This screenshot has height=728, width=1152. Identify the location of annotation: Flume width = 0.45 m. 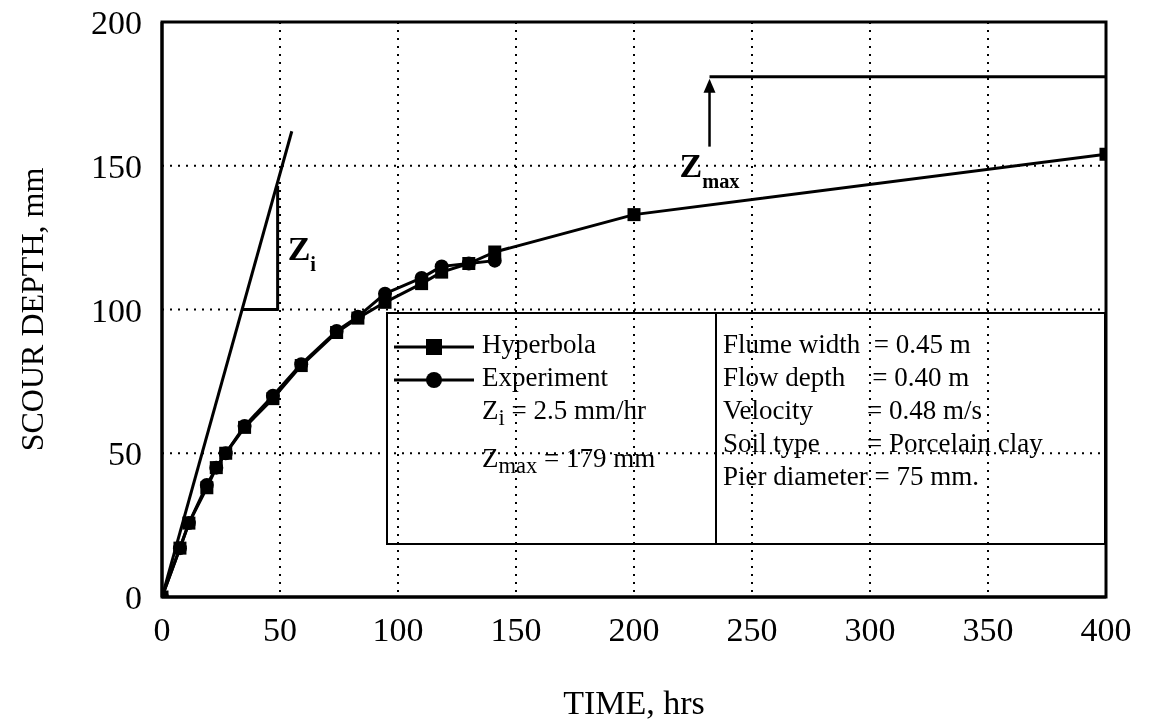
(847, 344).